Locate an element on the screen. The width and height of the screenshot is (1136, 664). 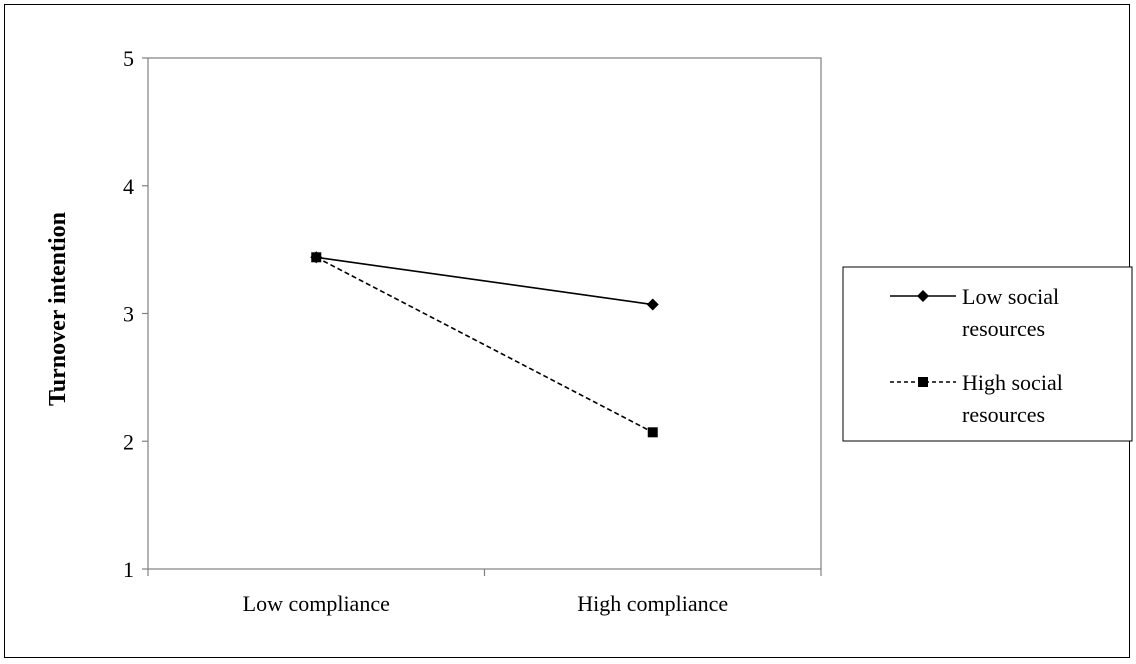
legend-box is located at coordinates (987, 354).